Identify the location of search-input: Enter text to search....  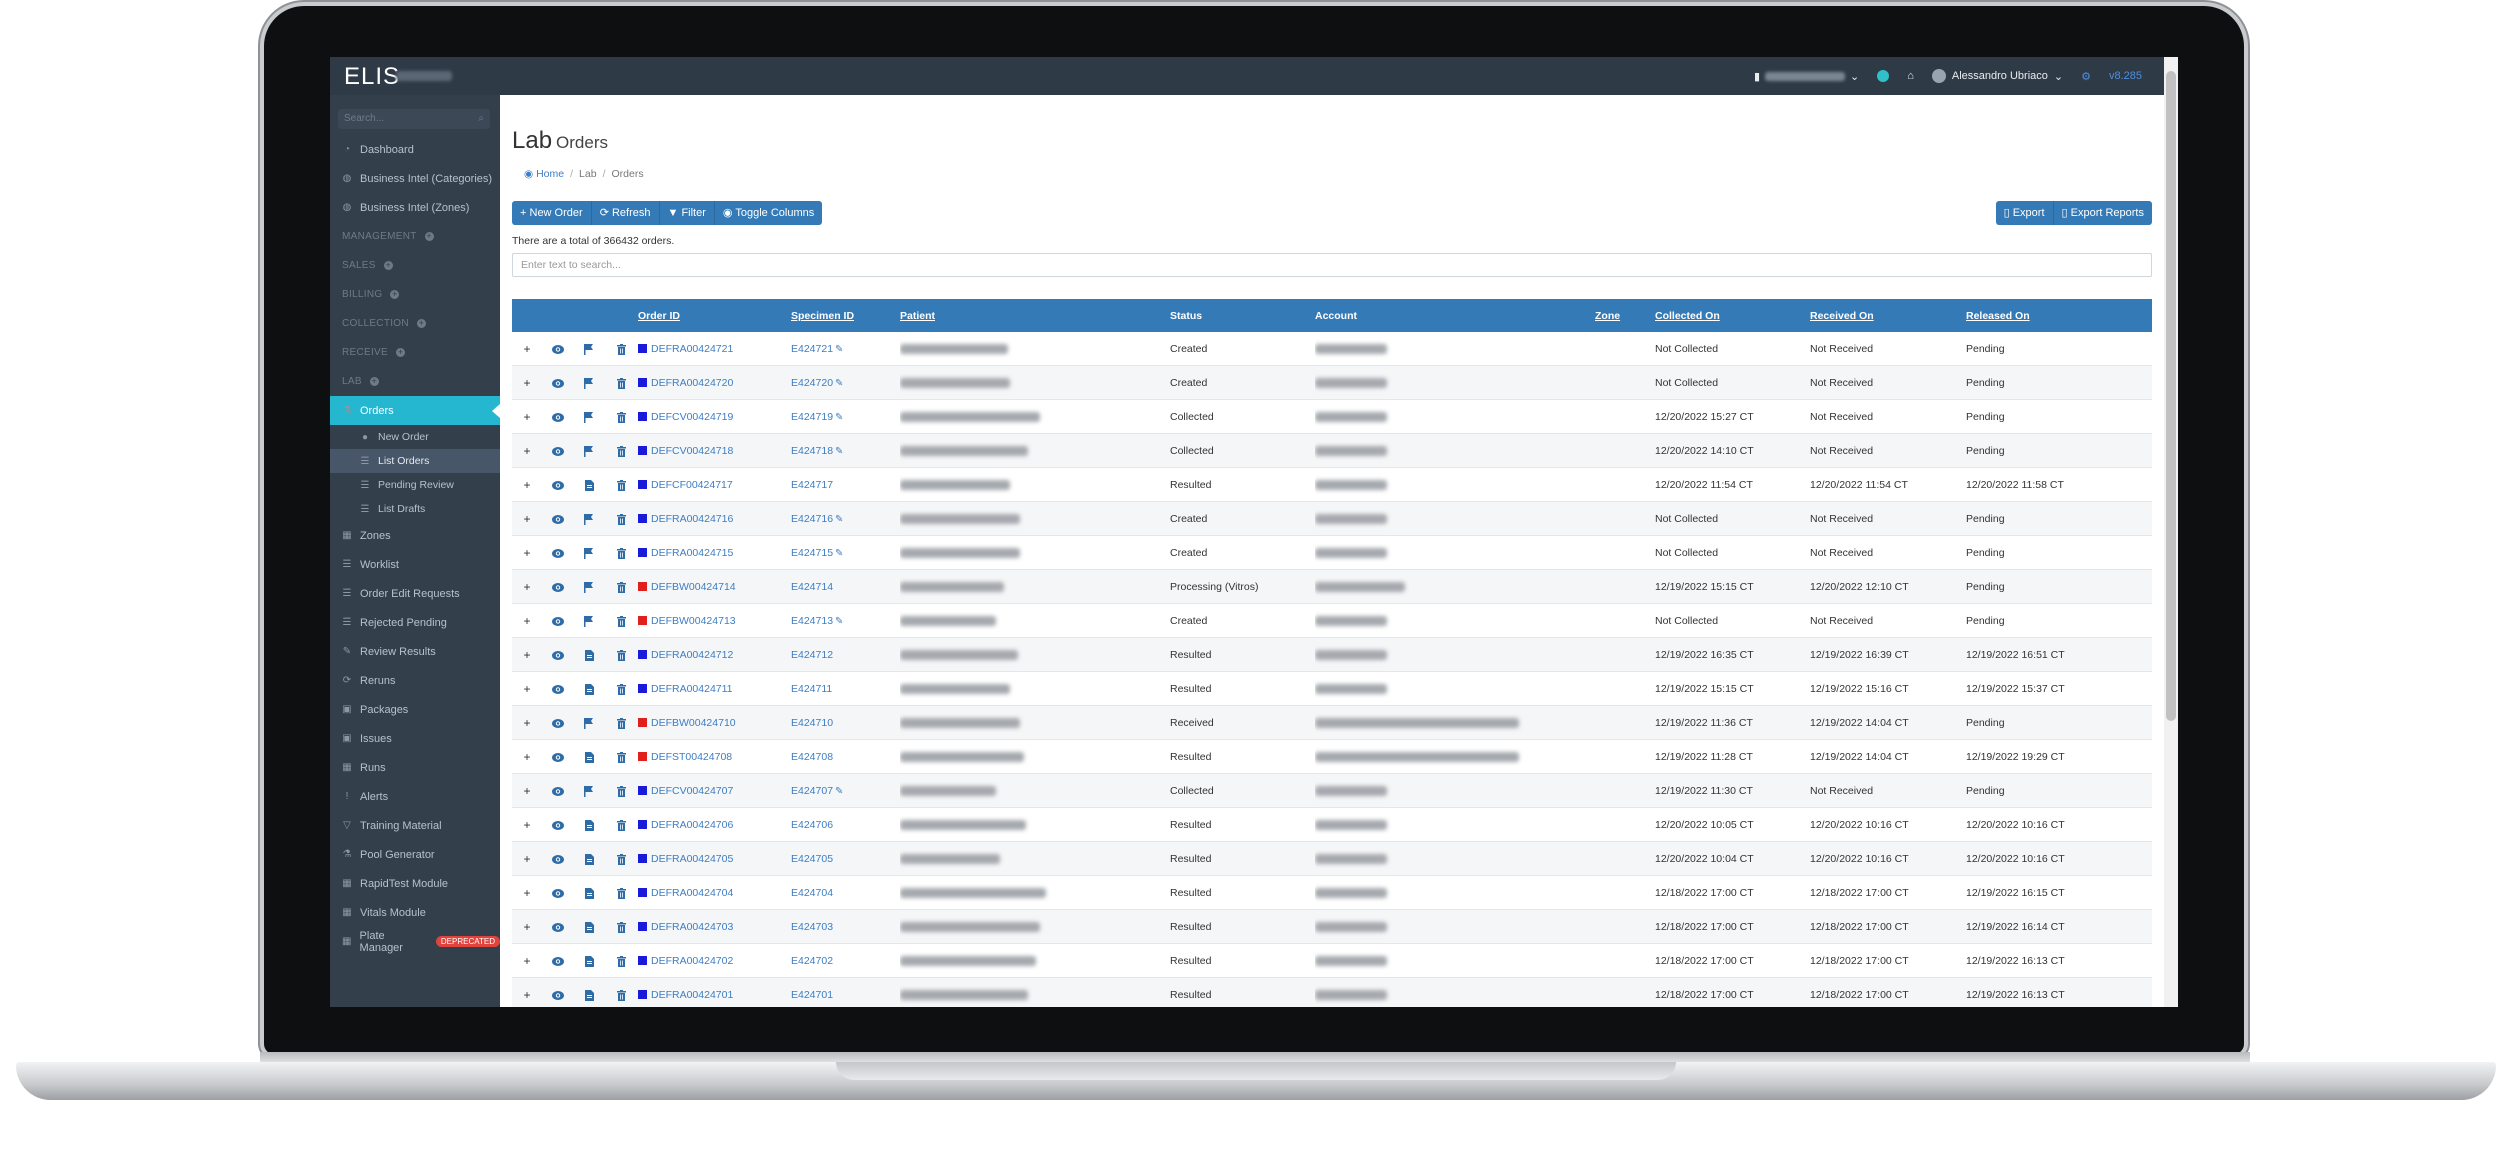
(1332, 265).